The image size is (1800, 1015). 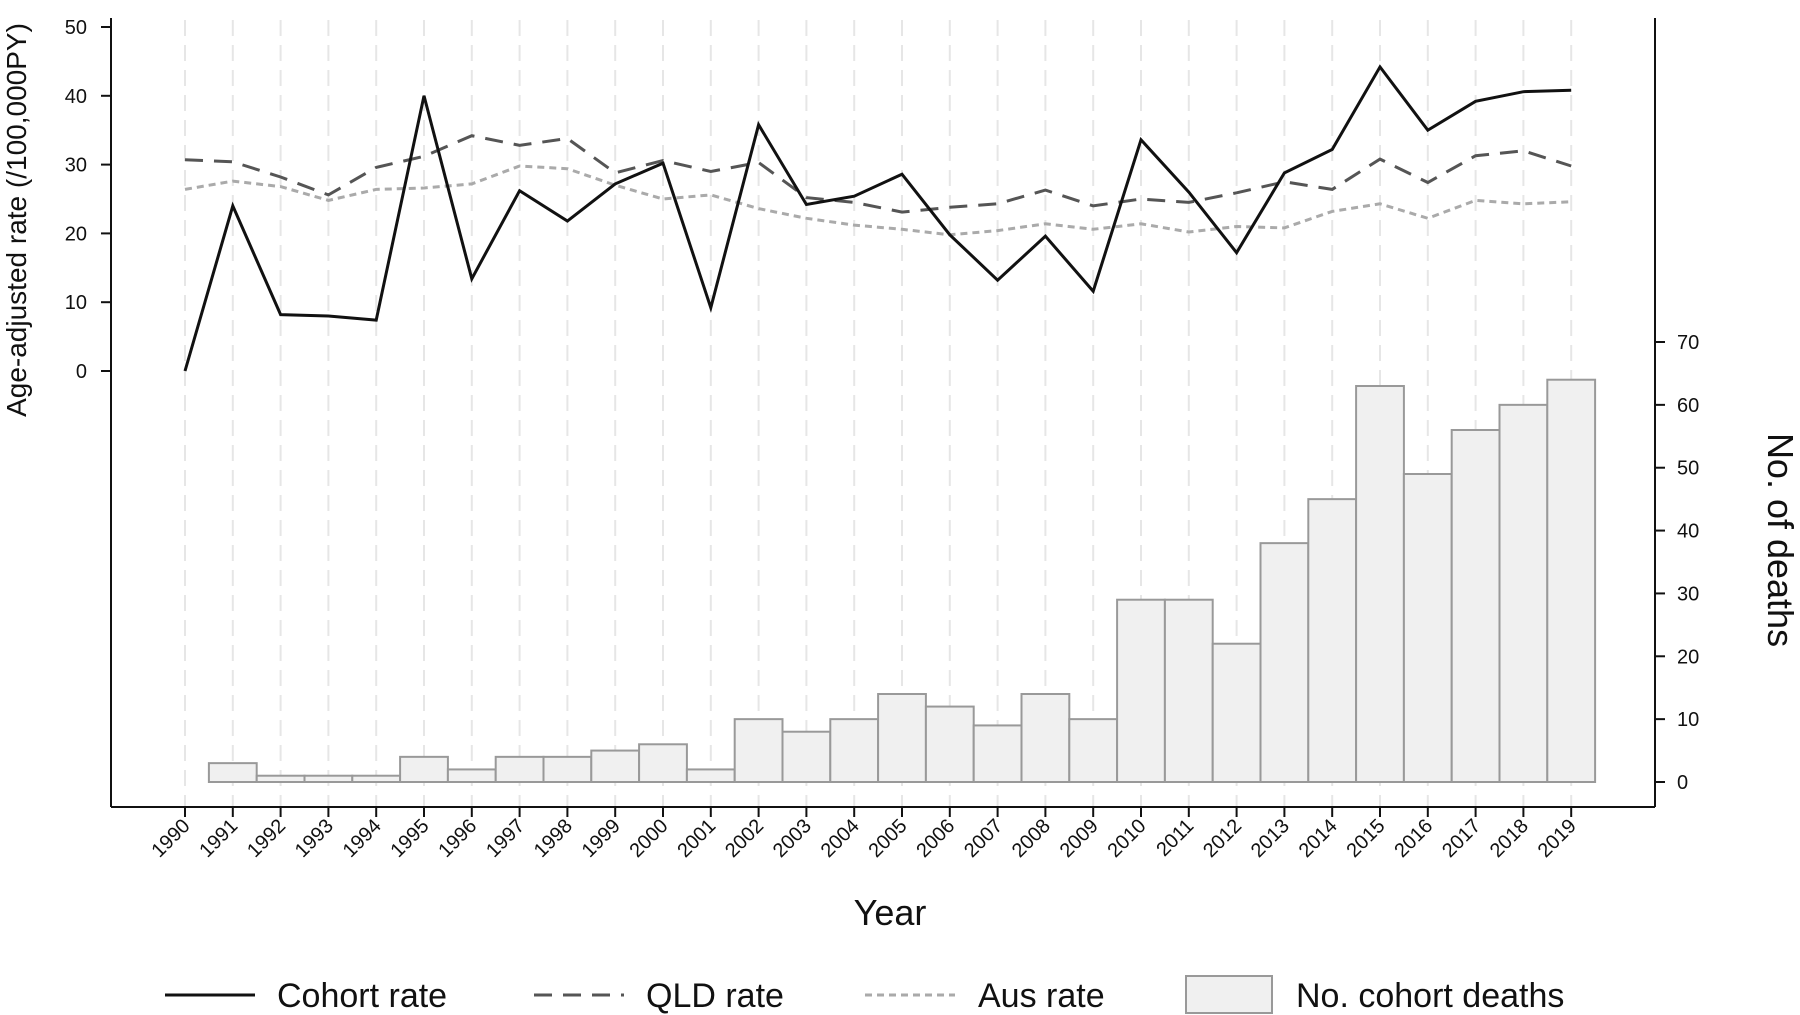 I want to click on right-tick-label-20: 20, so click(x=1688, y=657).